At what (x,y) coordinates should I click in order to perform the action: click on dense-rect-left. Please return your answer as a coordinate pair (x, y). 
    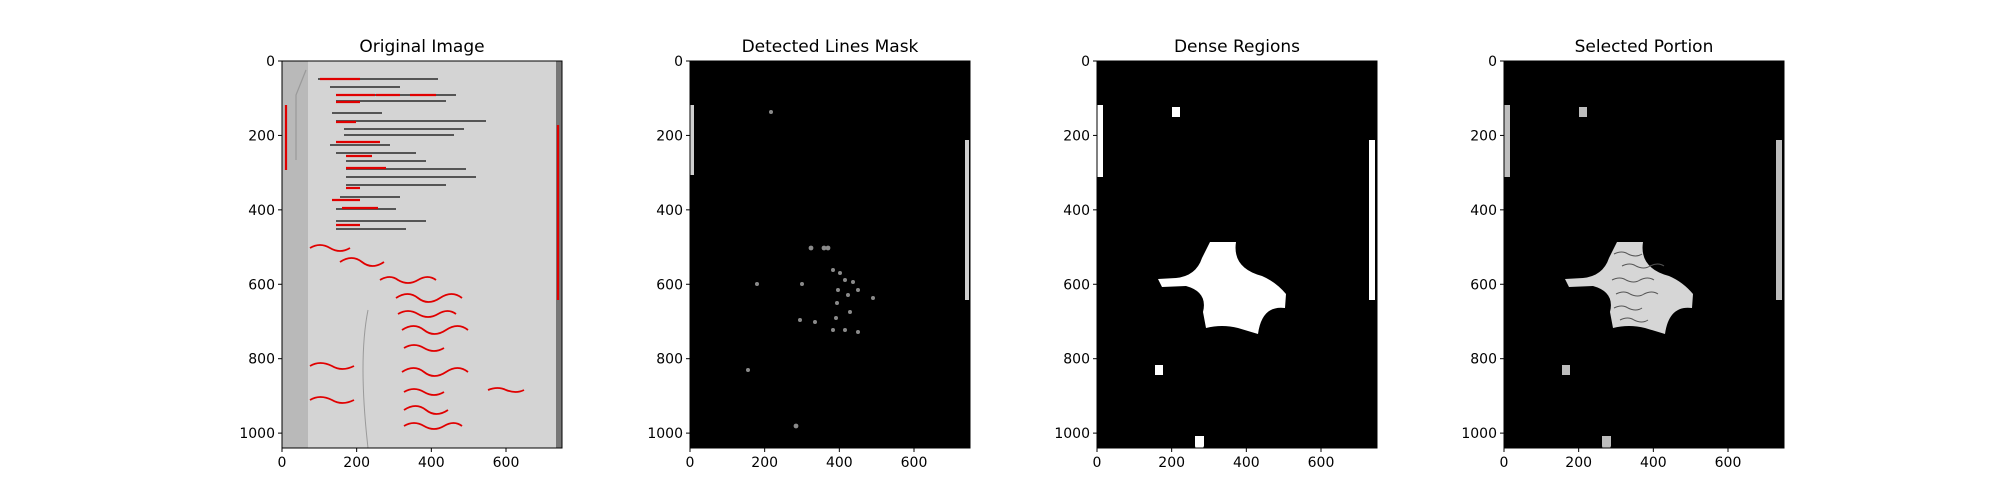
    Looking at the image, I should click on (1100, 141).